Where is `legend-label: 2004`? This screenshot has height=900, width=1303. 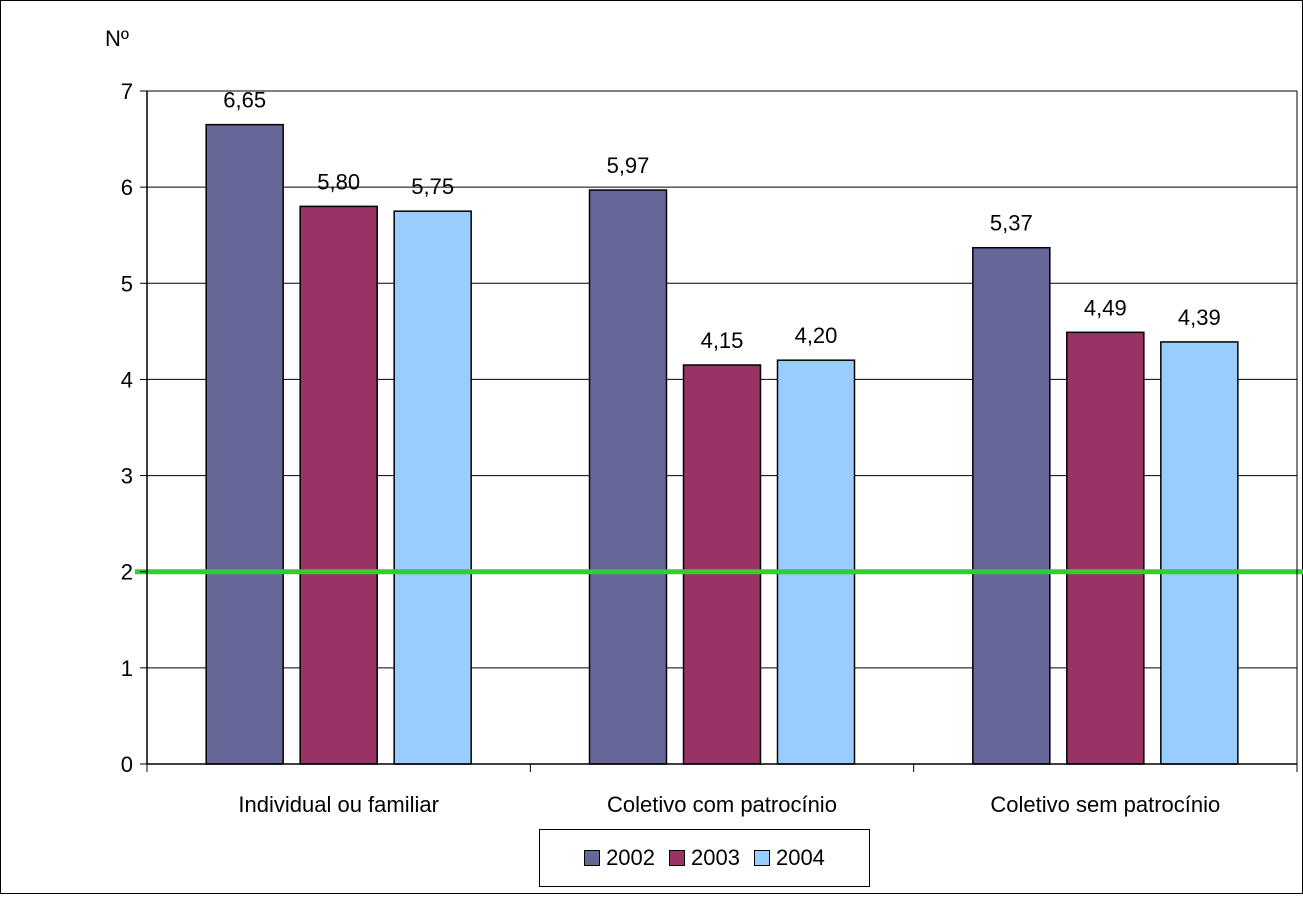 legend-label: 2004 is located at coordinates (800, 857).